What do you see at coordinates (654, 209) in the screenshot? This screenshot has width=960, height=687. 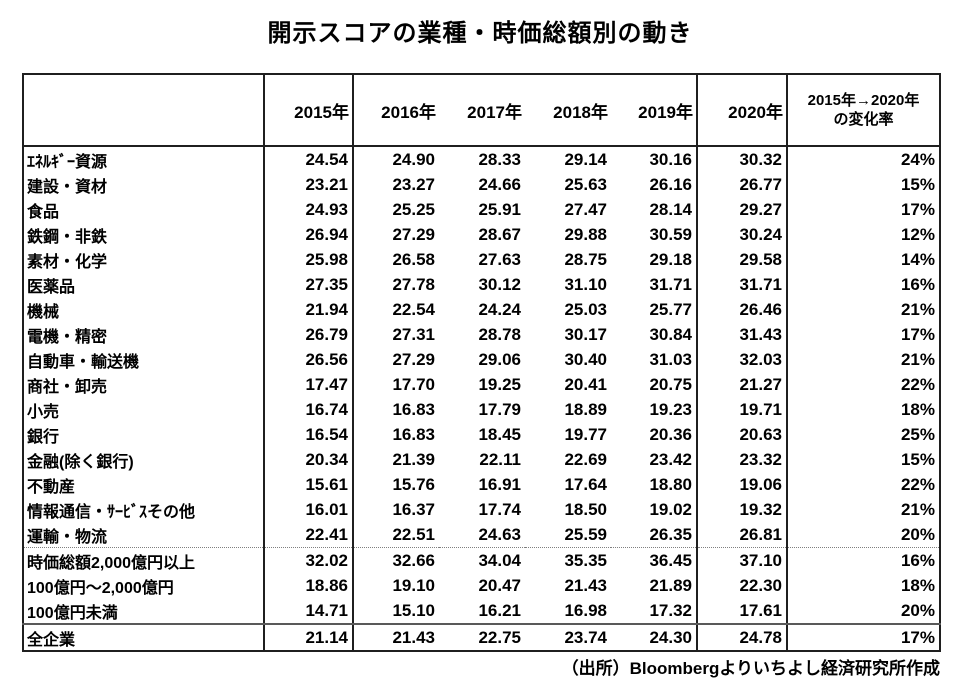 I see `score-cell: 28.14` at bounding box center [654, 209].